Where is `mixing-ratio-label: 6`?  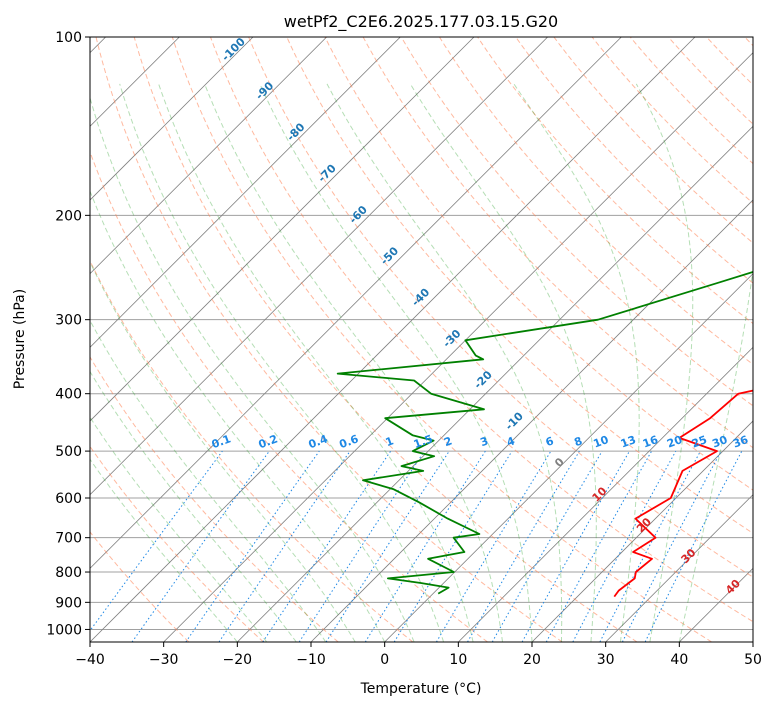 mixing-ratio-label: 6 is located at coordinates (550, 441).